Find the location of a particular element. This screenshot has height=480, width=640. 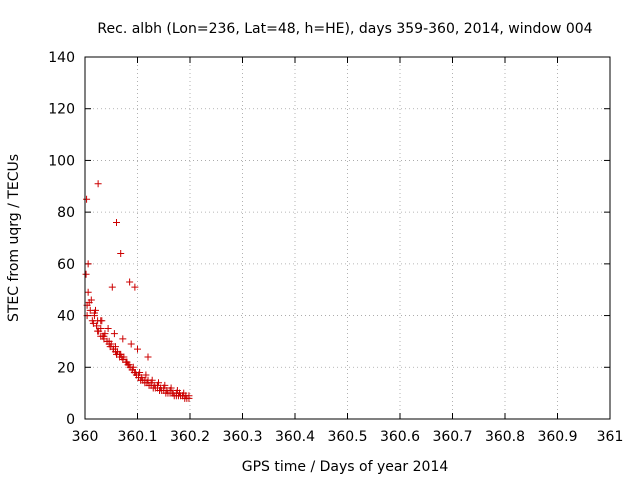

x-tick-label: 360.4 is located at coordinates (295, 437).